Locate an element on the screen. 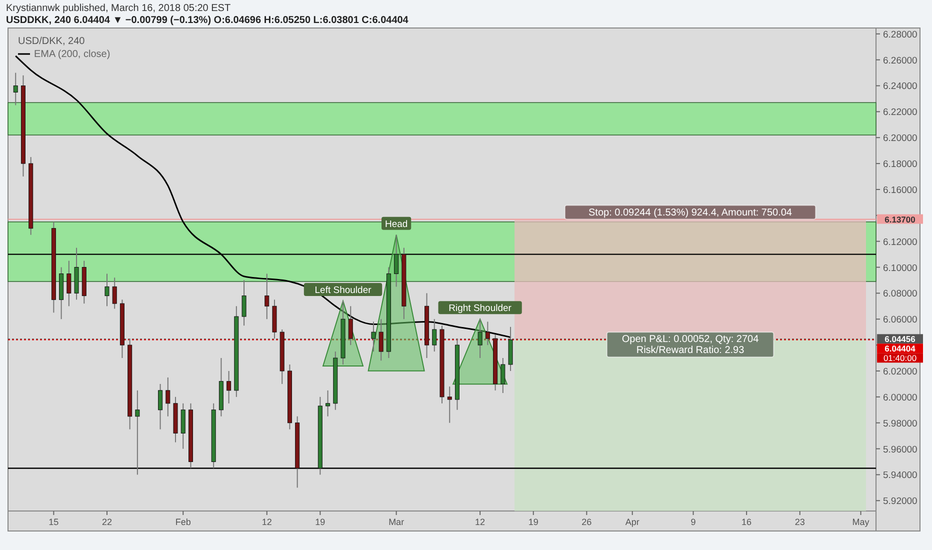 The width and height of the screenshot is (932, 550). y-tick-label: 6.20000 is located at coordinates (900, 138).